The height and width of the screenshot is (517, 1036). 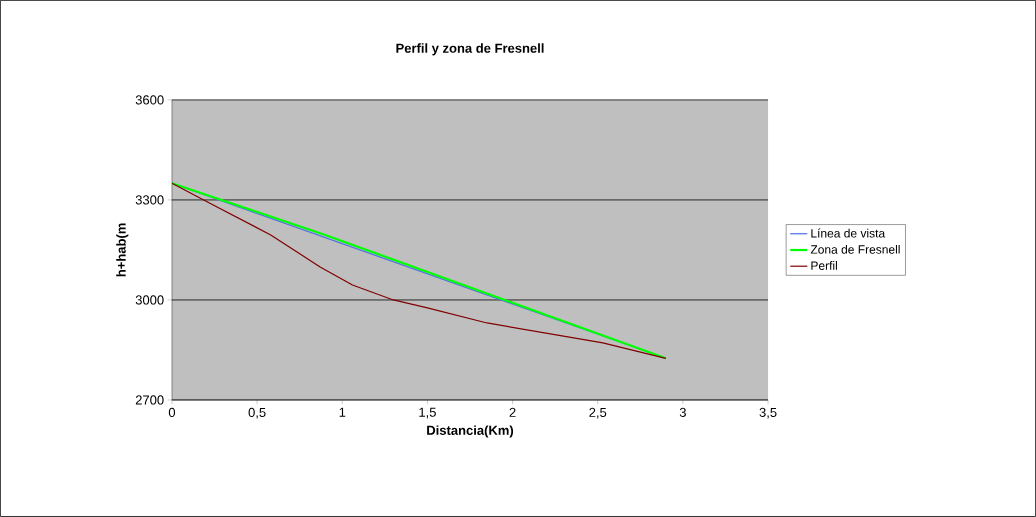 I want to click on legend-label: Perfil, so click(x=824, y=265).